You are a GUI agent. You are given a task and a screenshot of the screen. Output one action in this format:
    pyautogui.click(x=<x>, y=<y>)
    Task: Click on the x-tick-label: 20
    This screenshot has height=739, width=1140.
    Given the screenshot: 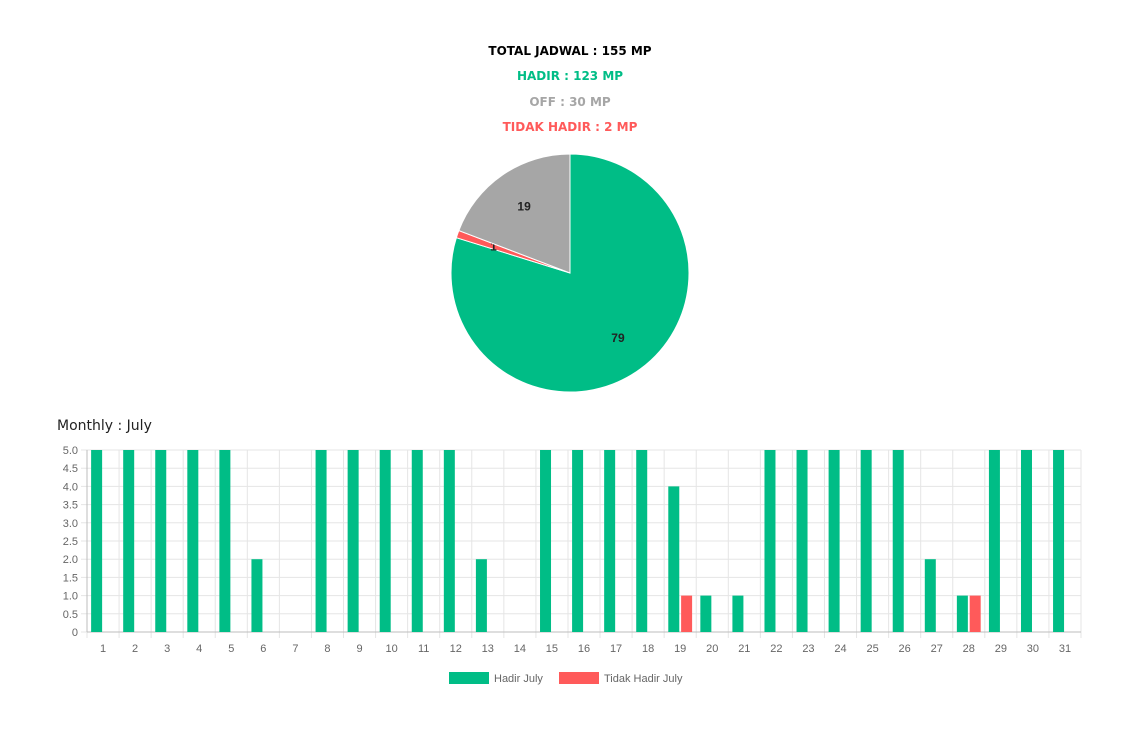 What is the action you would take?
    pyautogui.click(x=712, y=649)
    